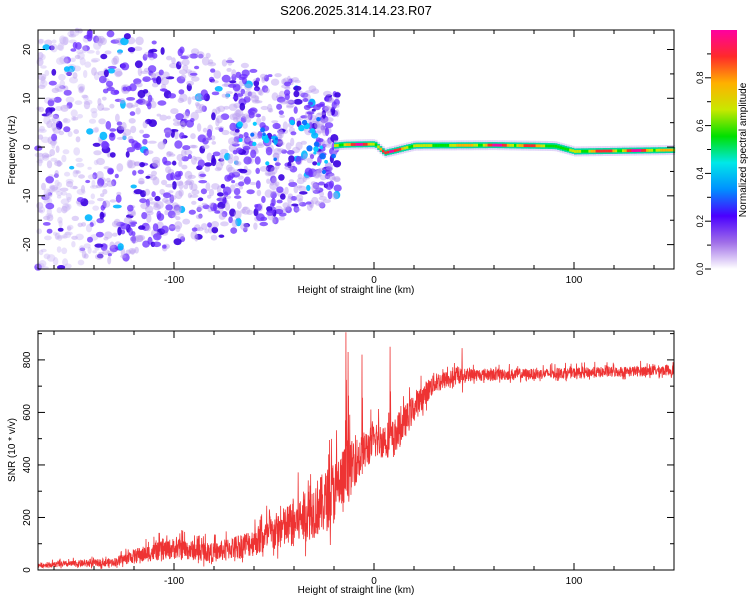 The image size is (750, 605). What do you see at coordinates (27, 195) in the screenshot?
I see `spectrogram-ytick-label: -10` at bounding box center [27, 195].